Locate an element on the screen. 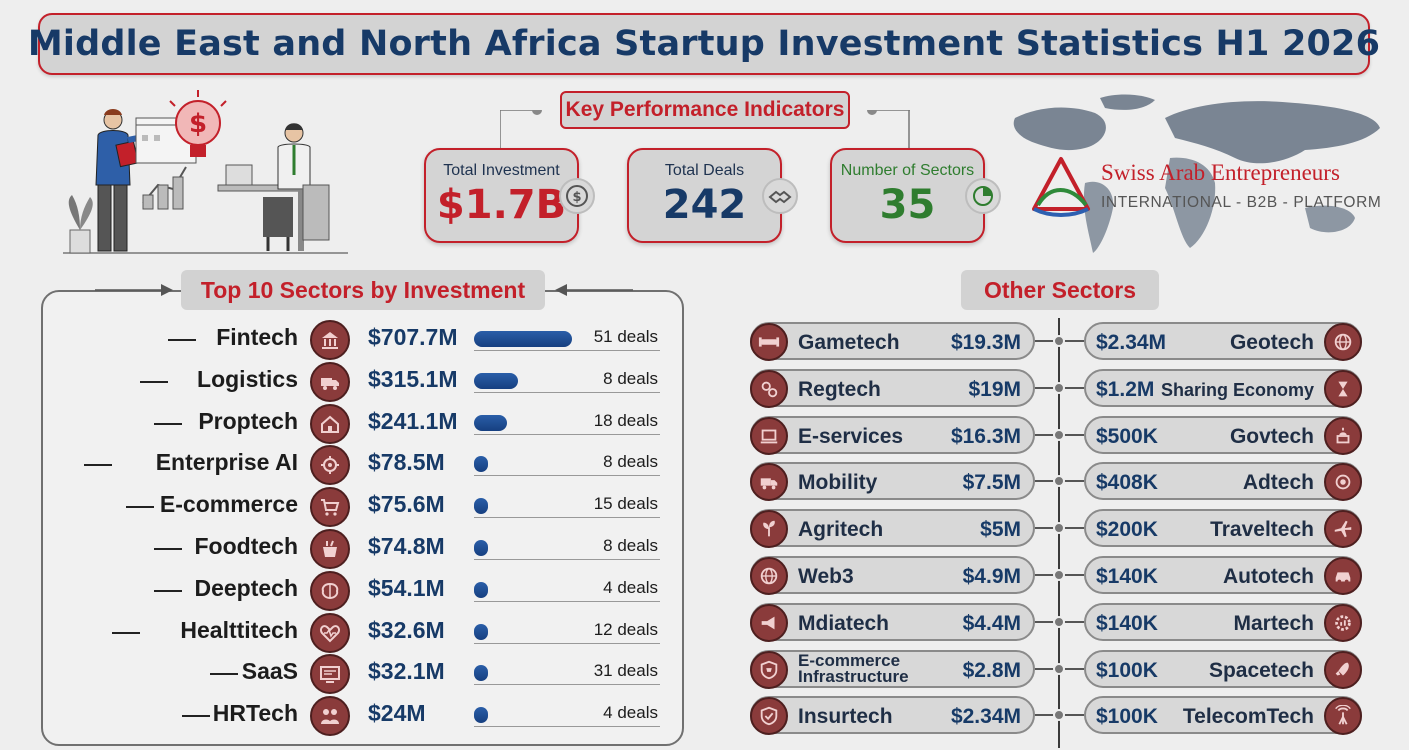  handshake-icon is located at coordinates (780, 196).